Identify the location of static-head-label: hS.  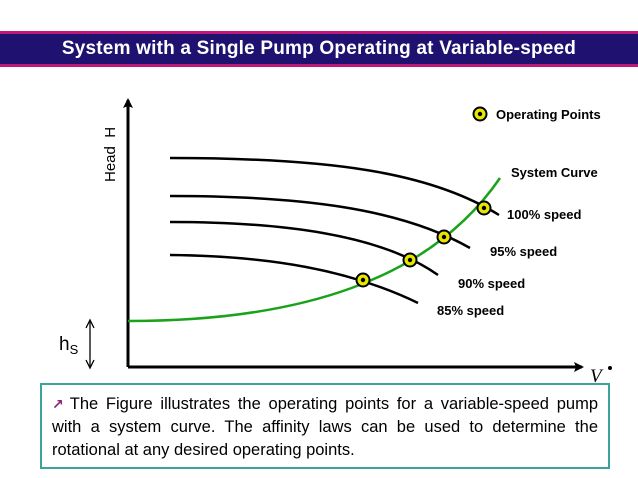
(69, 345).